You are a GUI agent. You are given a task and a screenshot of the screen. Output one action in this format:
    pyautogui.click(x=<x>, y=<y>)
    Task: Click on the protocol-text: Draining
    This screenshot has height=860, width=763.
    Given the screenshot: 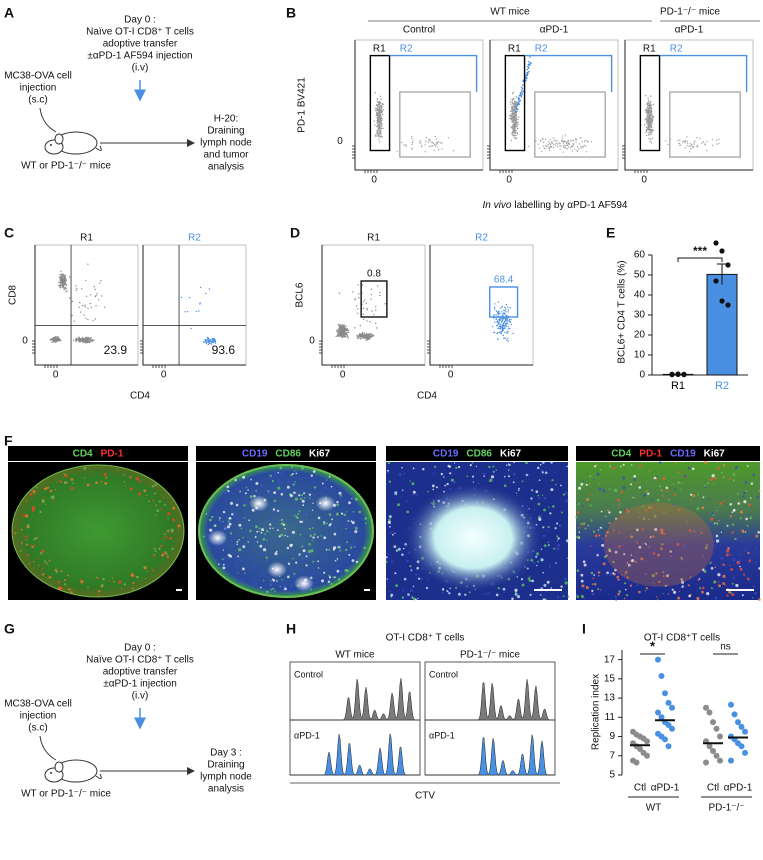 What is the action you would take?
    pyautogui.click(x=225, y=131)
    